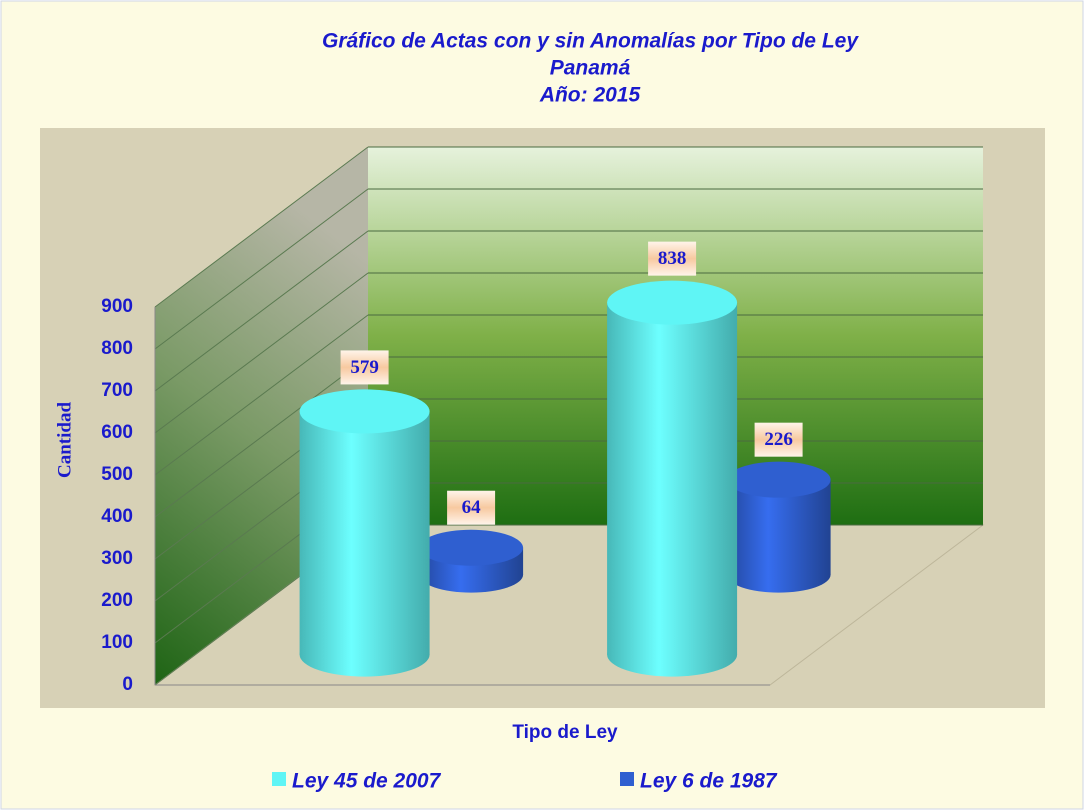  I want to click on chart-title: Panamá, so click(590, 68).